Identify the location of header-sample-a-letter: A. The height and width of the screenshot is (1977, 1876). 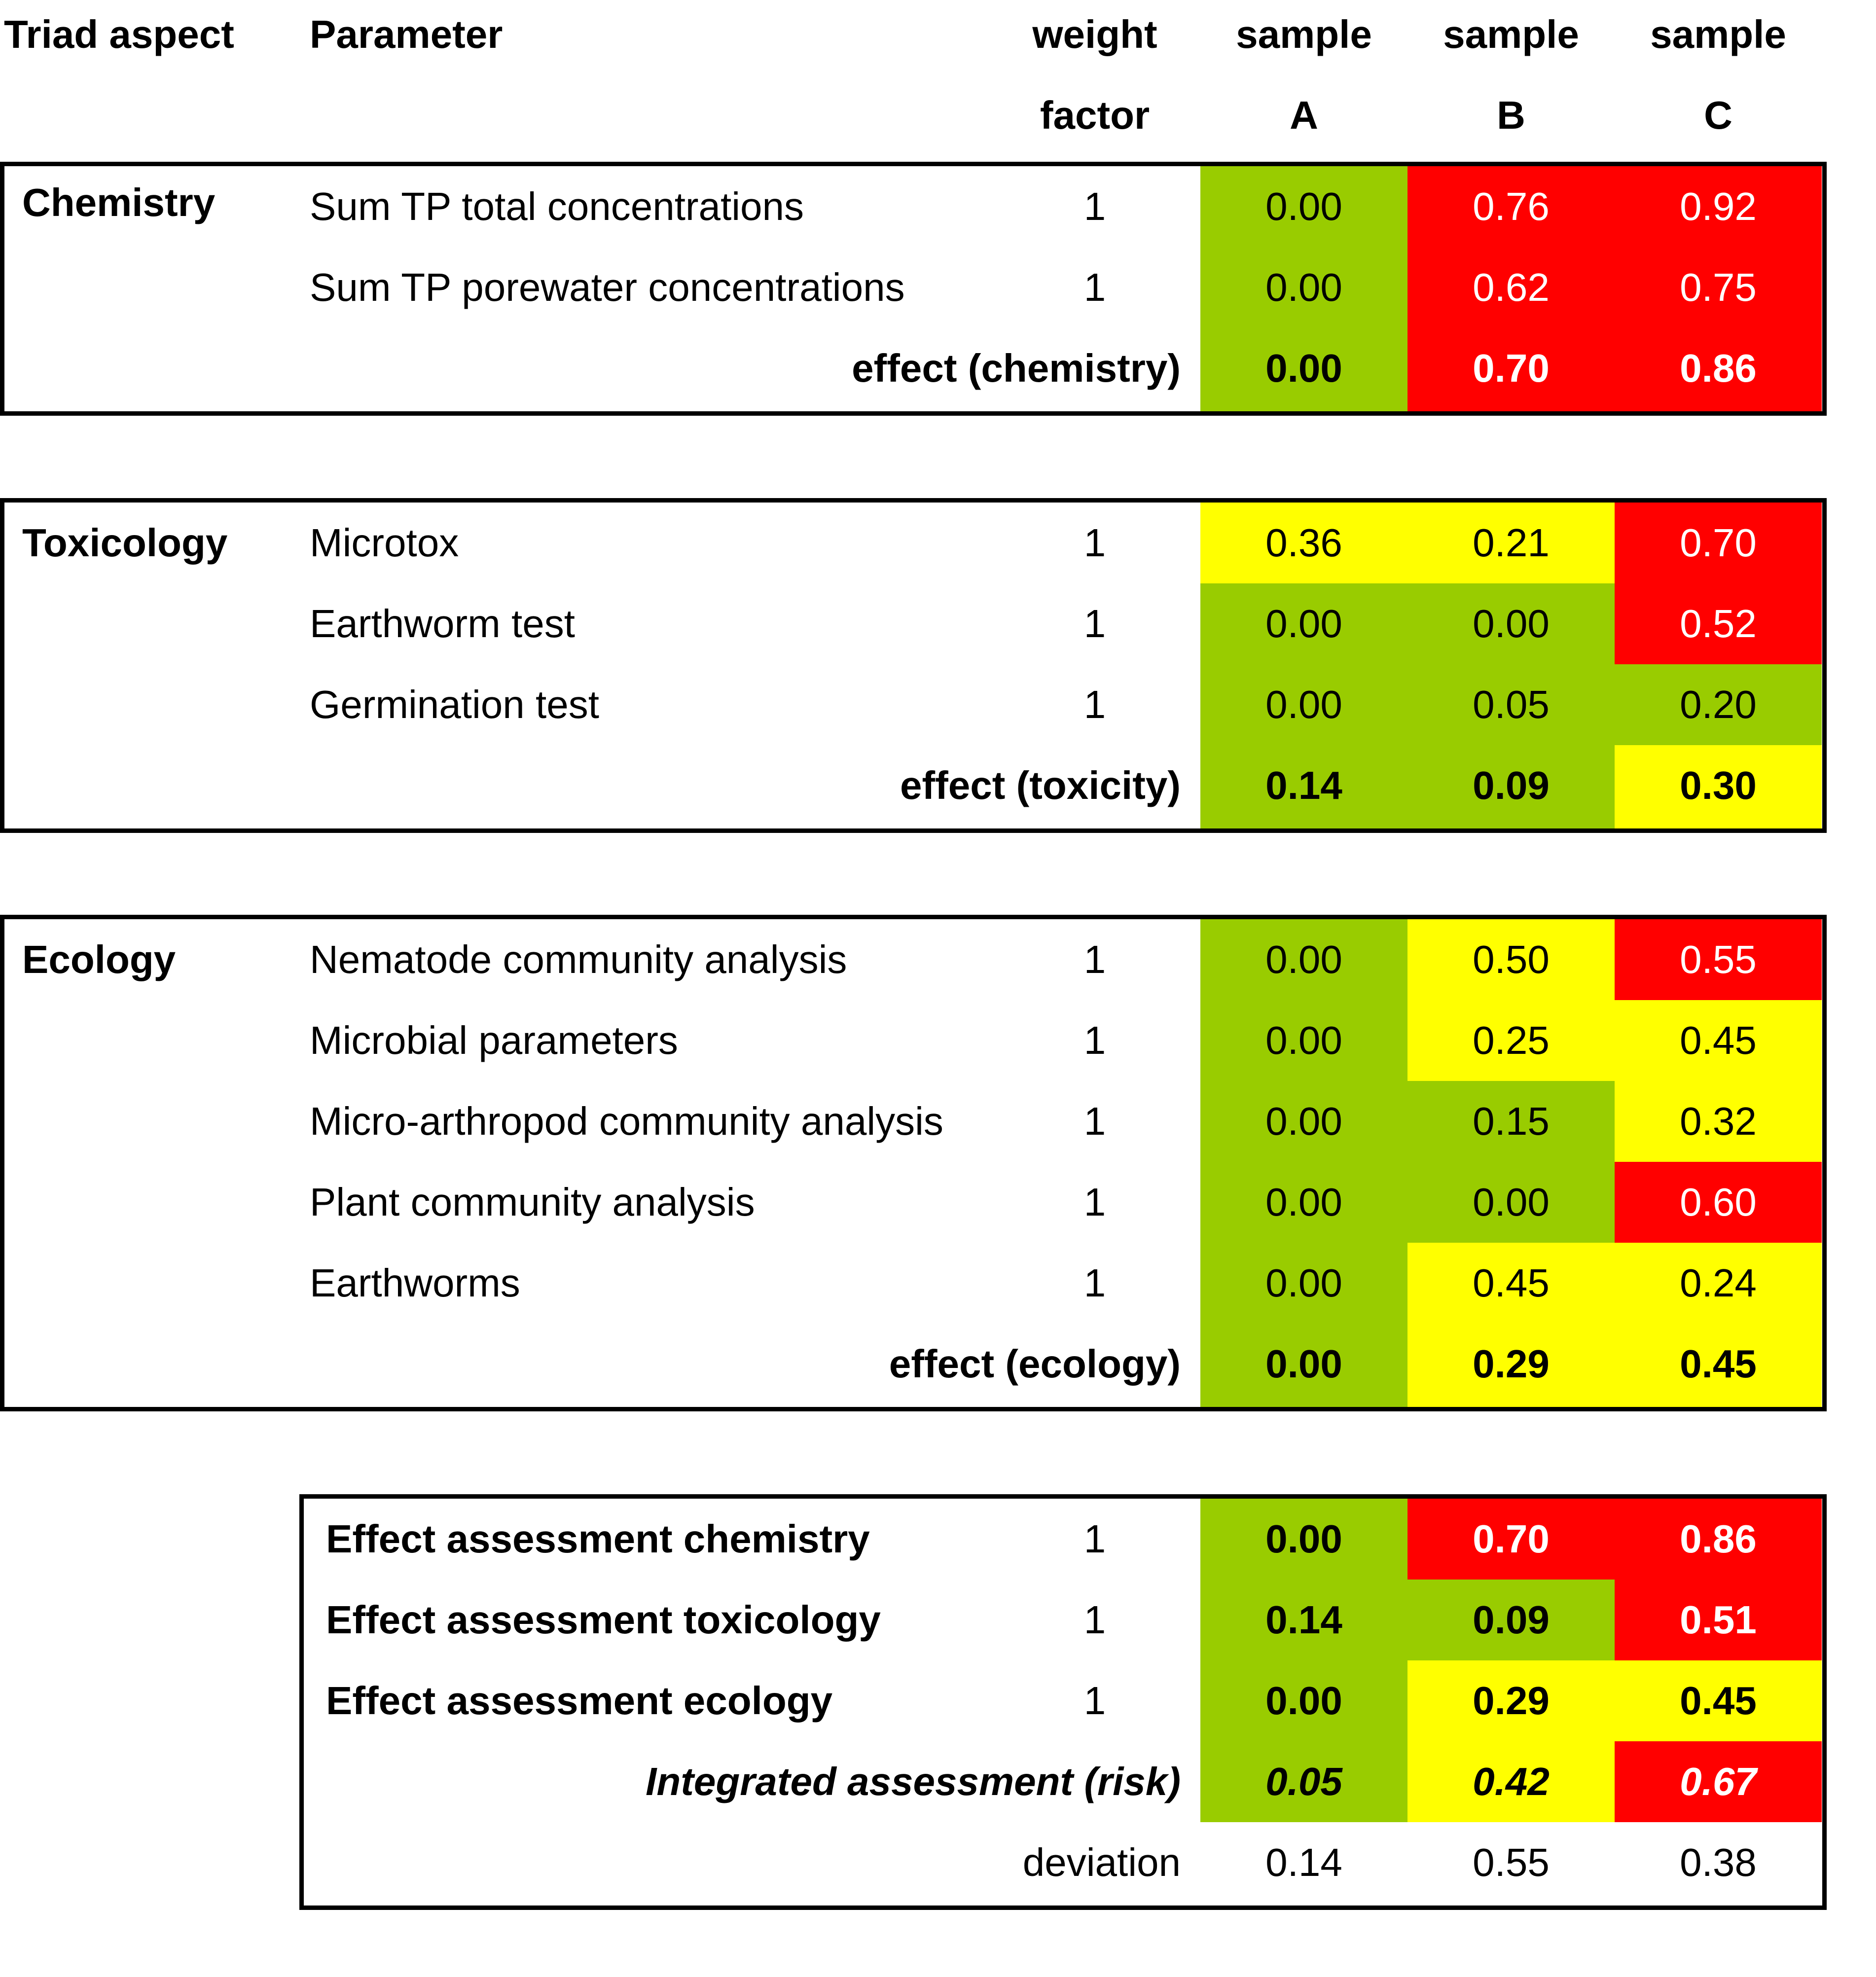
(1304, 115).